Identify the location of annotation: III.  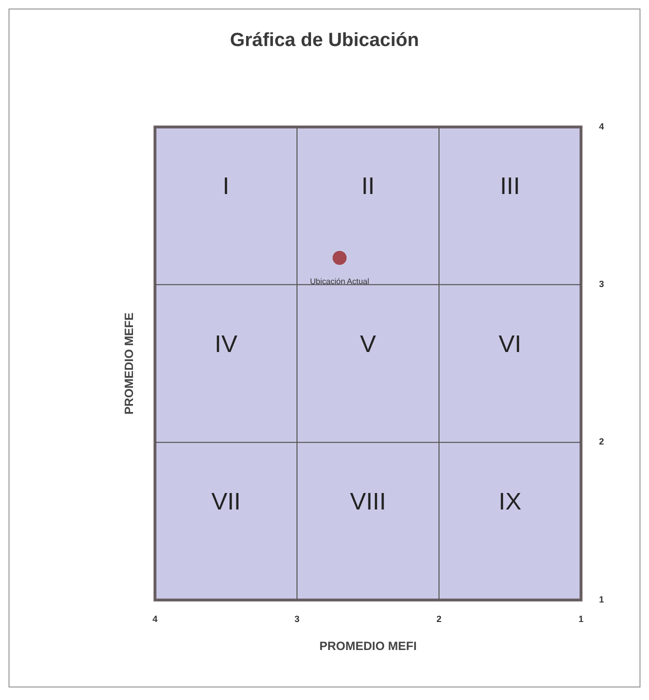
(510, 186).